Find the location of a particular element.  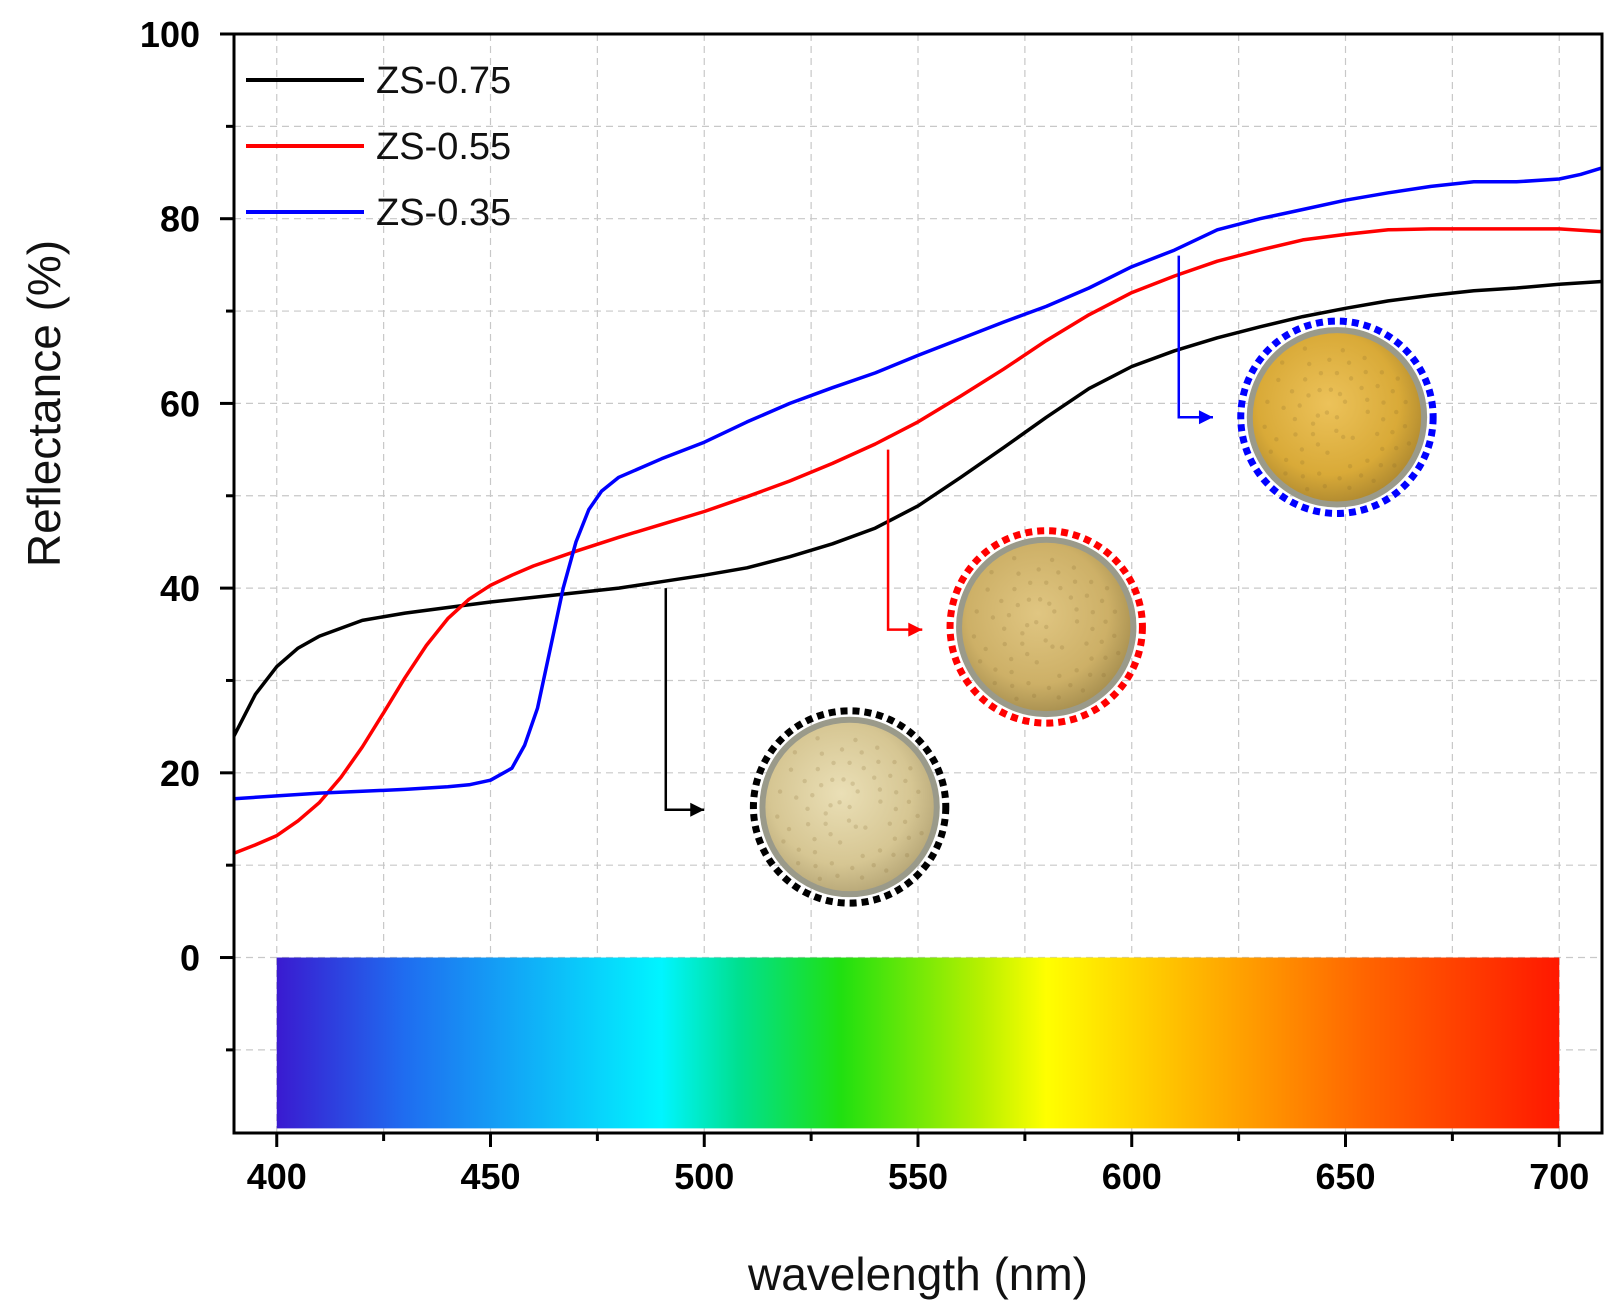

x-tick-label: 450 is located at coordinates (490, 1176).